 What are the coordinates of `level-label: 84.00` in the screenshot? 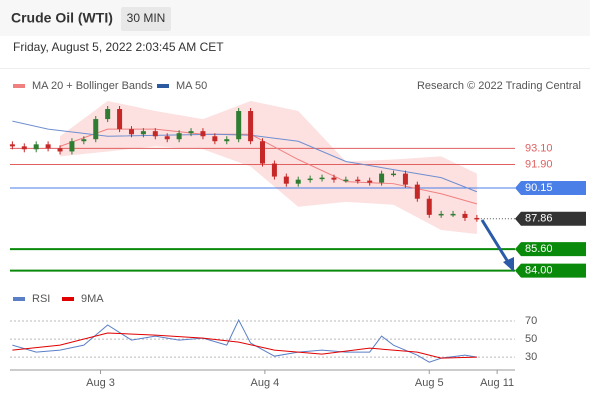 It's located at (539, 271).